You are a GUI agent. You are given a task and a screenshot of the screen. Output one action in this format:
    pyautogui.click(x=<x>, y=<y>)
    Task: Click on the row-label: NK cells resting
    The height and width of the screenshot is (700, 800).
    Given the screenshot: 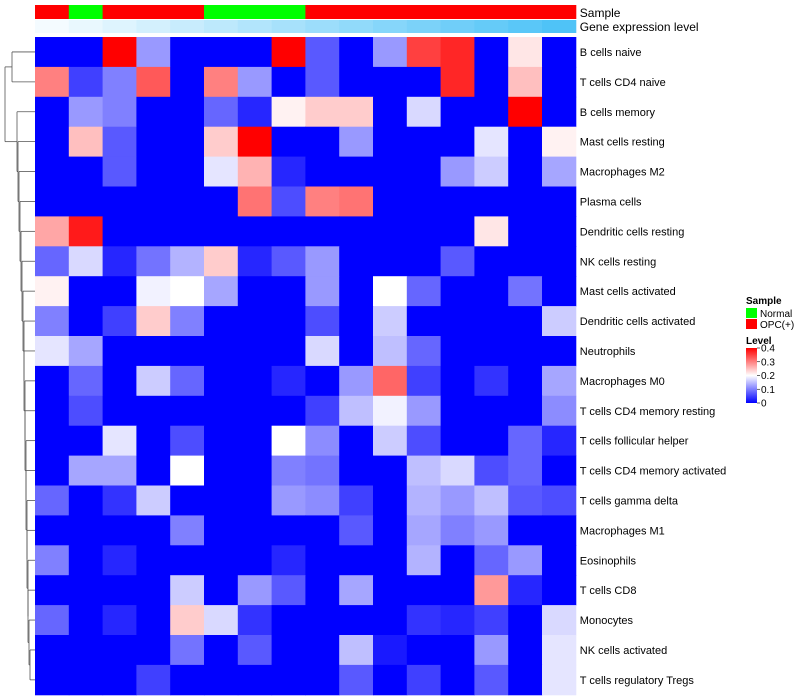 What is the action you would take?
    pyautogui.click(x=618, y=262)
    